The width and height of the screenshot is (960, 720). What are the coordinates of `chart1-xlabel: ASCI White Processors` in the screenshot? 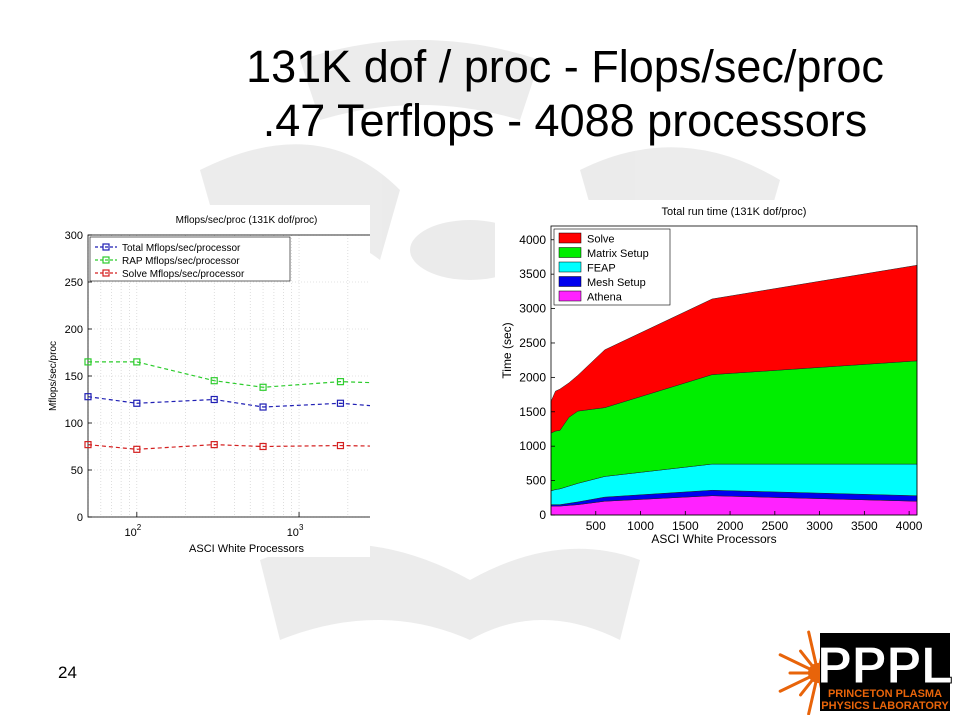 It's located at (246, 549).